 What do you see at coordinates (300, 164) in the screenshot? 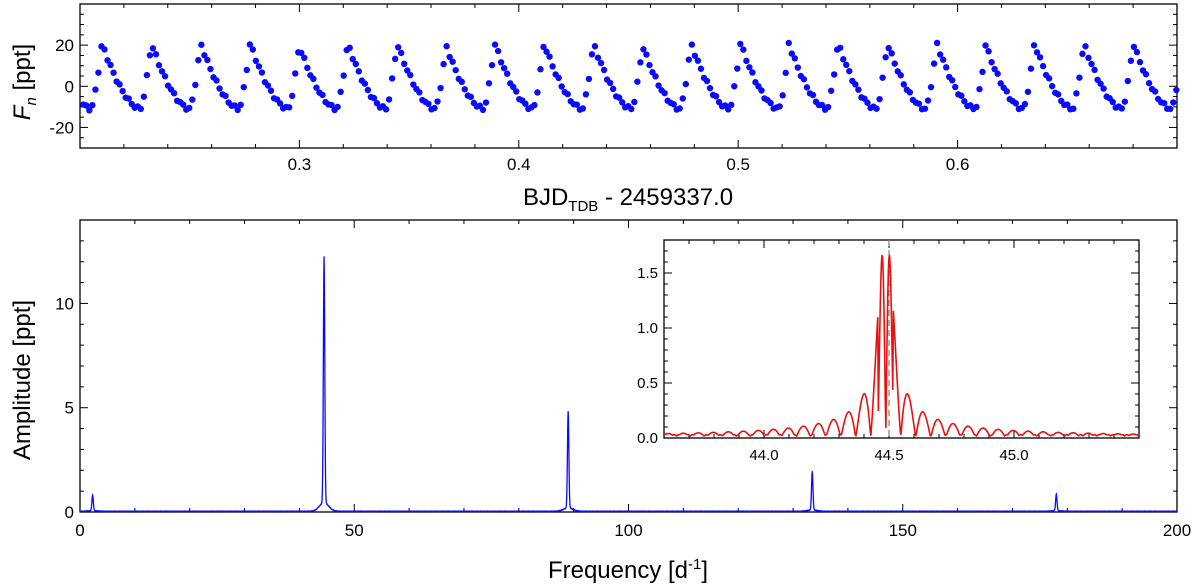
I see `x-tick-label: 0.3` at bounding box center [300, 164].